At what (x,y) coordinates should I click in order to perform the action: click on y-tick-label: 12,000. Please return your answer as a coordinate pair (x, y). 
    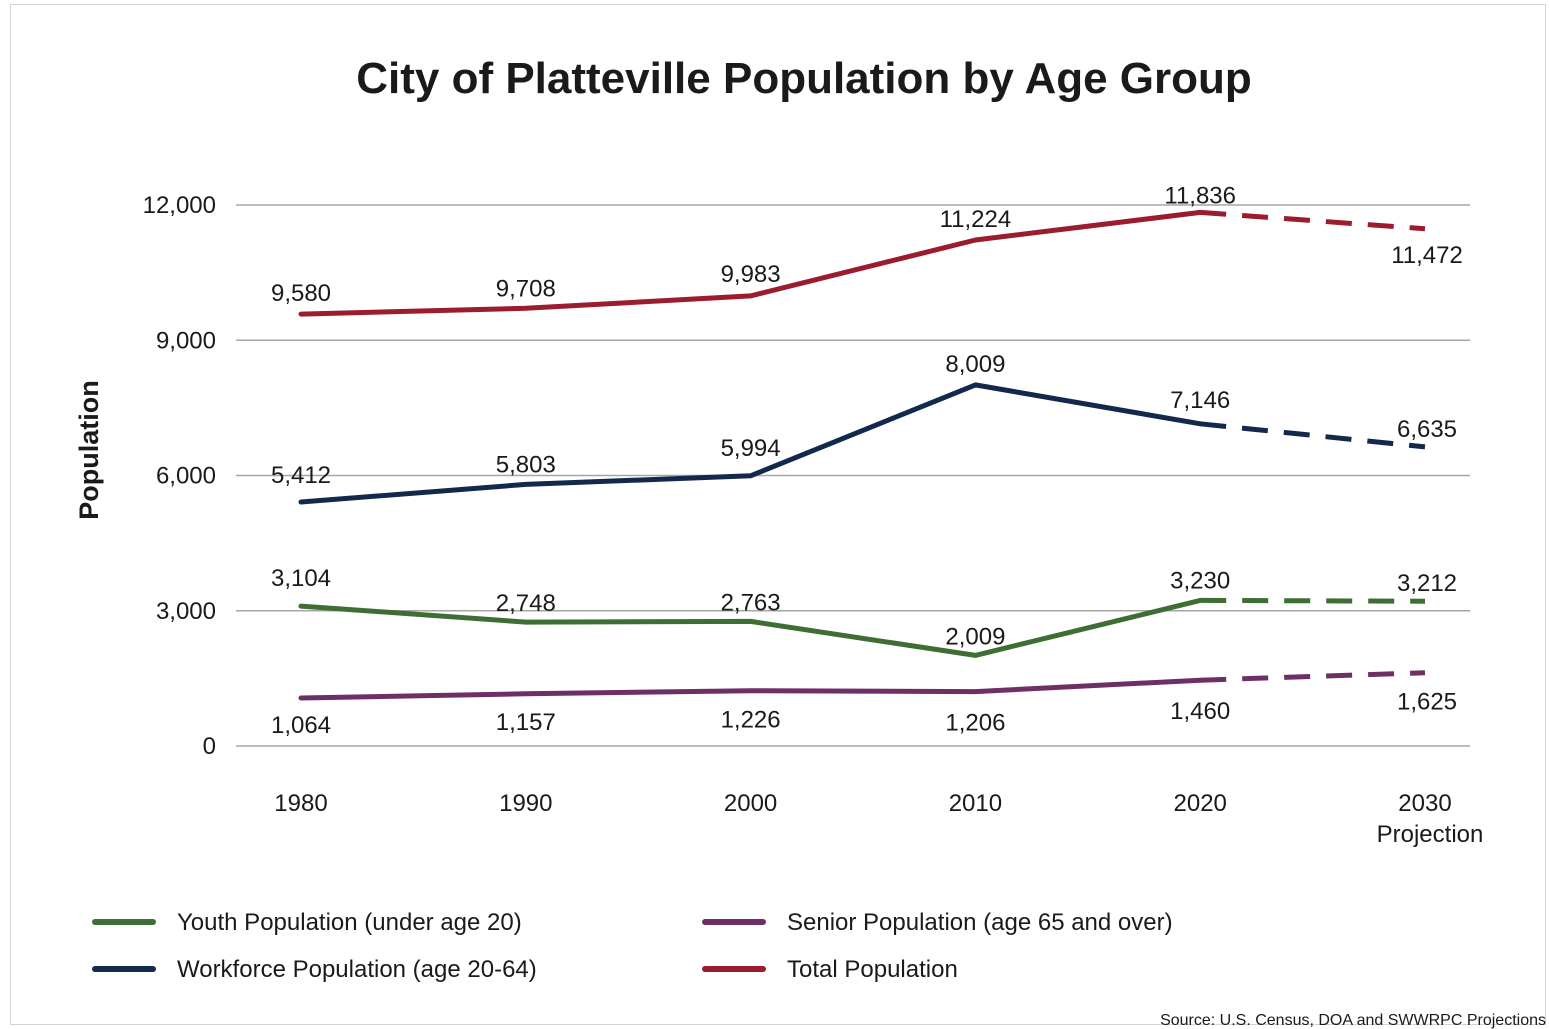
    Looking at the image, I should click on (179, 205).